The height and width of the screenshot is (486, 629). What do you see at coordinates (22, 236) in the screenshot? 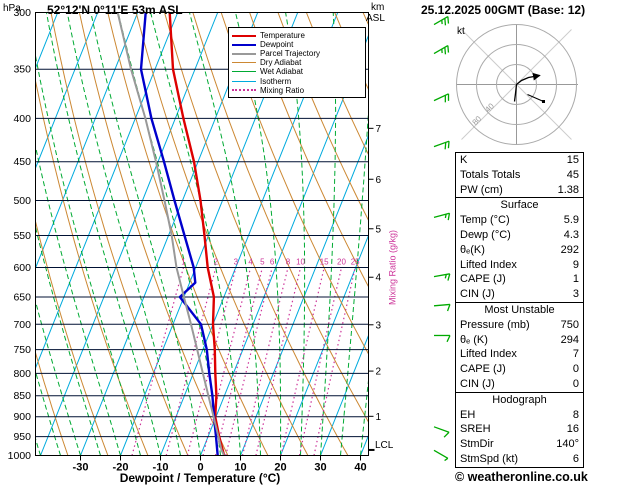
I see `svg-text: 550` at bounding box center [22, 236].